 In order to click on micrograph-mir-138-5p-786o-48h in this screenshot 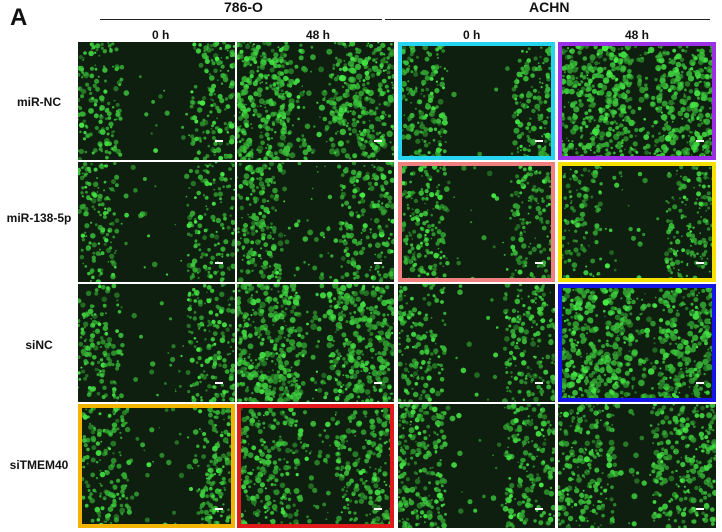, I will do `click(315, 222)`.